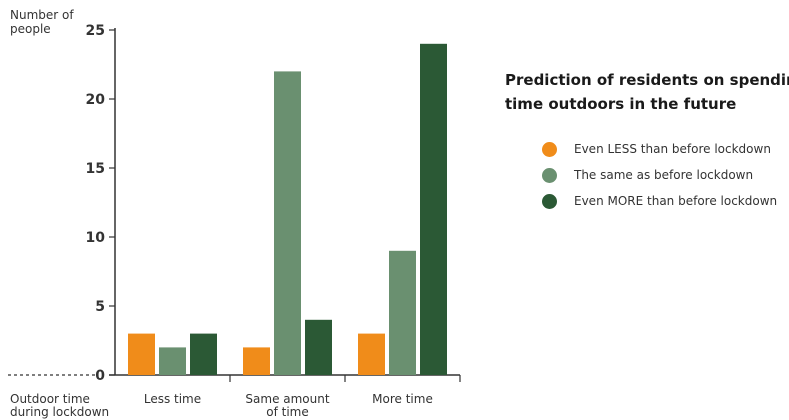 The width and height of the screenshot is (789, 420). I want to click on y-tick-label: 20, so click(96, 100).